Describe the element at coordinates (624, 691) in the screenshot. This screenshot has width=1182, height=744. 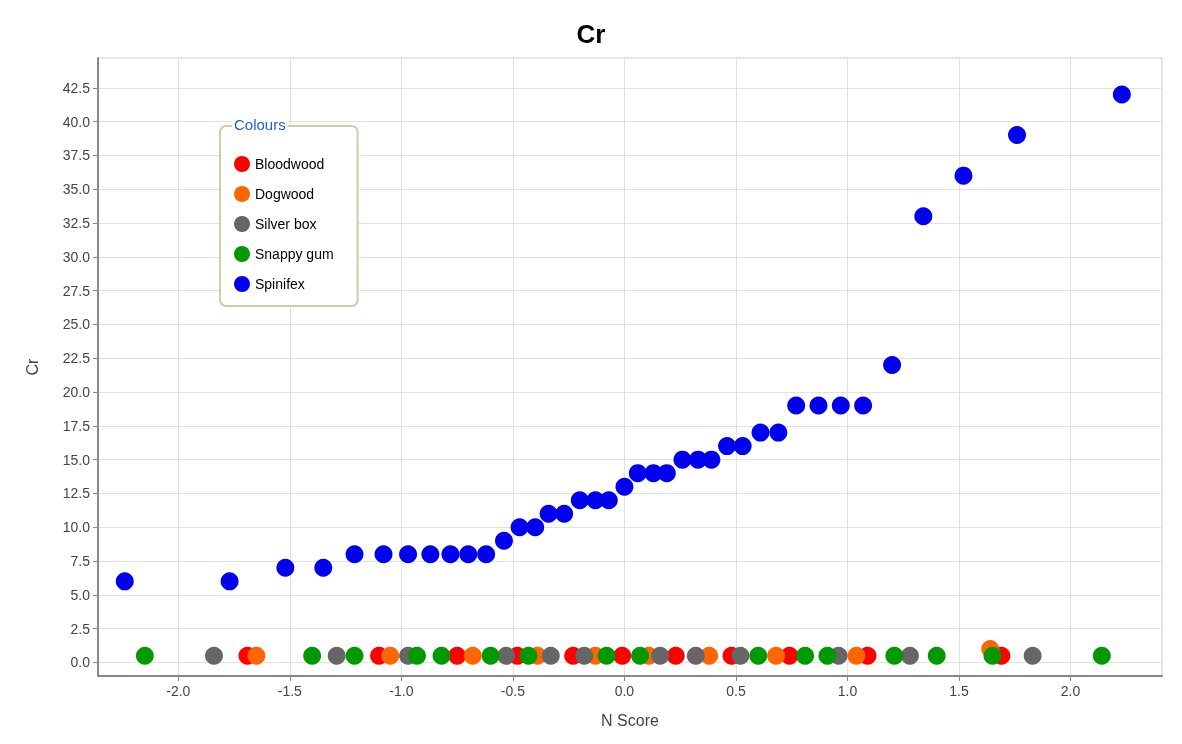
I see `x-tick-label: 0.0` at that location.